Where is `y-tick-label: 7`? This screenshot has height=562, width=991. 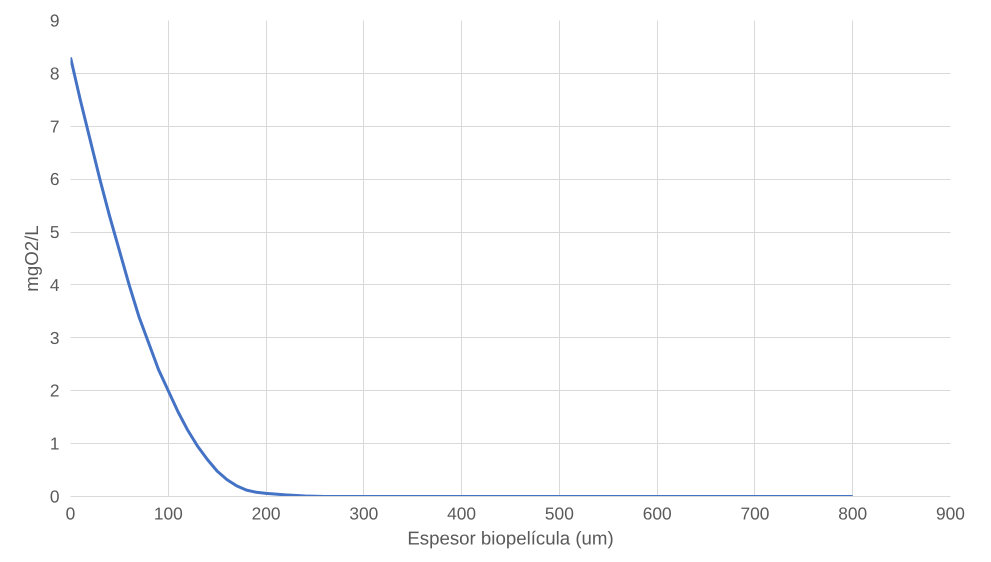
y-tick-label: 7 is located at coordinates (55, 126).